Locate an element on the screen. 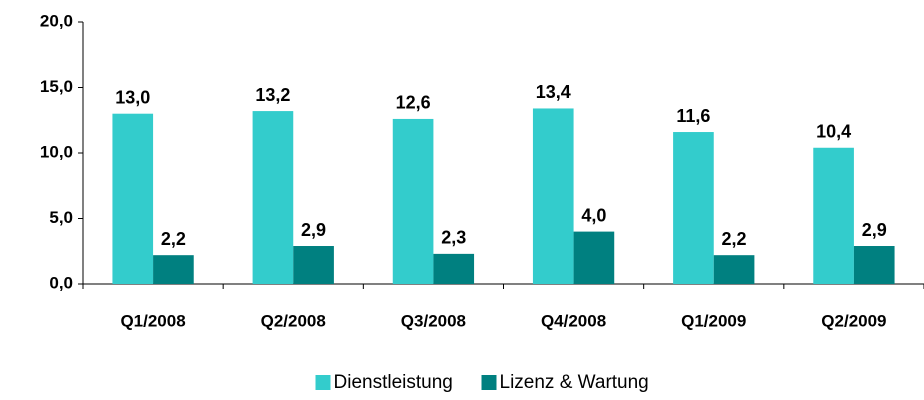 This screenshot has height=400, width=924. value-label: 12,6 is located at coordinates (413, 103).